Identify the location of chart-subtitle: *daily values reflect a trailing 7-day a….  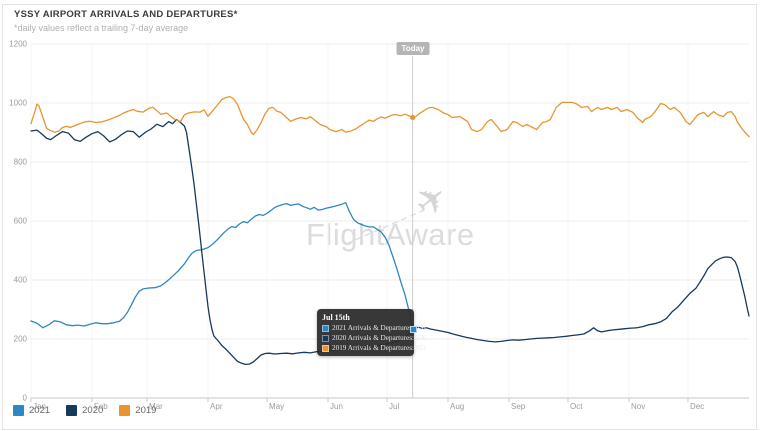
(101, 28).